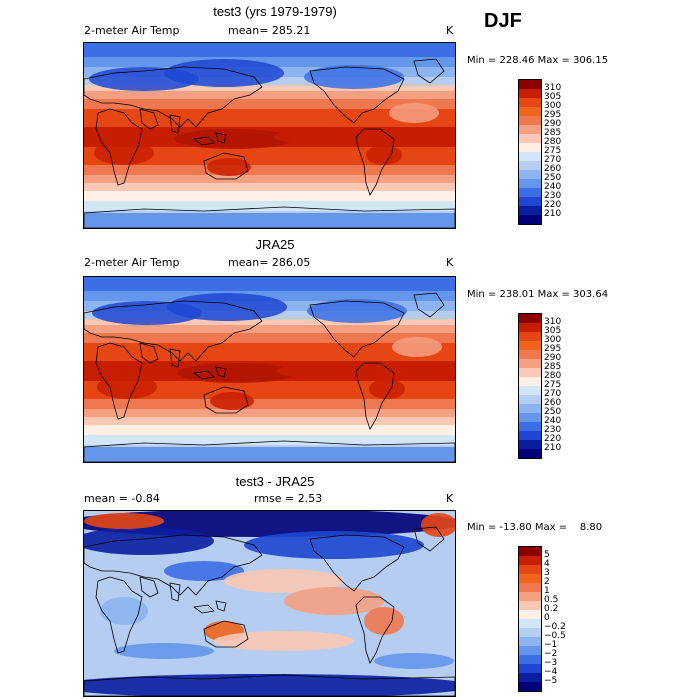 The width and height of the screenshot is (700, 700). What do you see at coordinates (547, 618) in the screenshot?
I see `colorbar-tick-label: 0` at bounding box center [547, 618].